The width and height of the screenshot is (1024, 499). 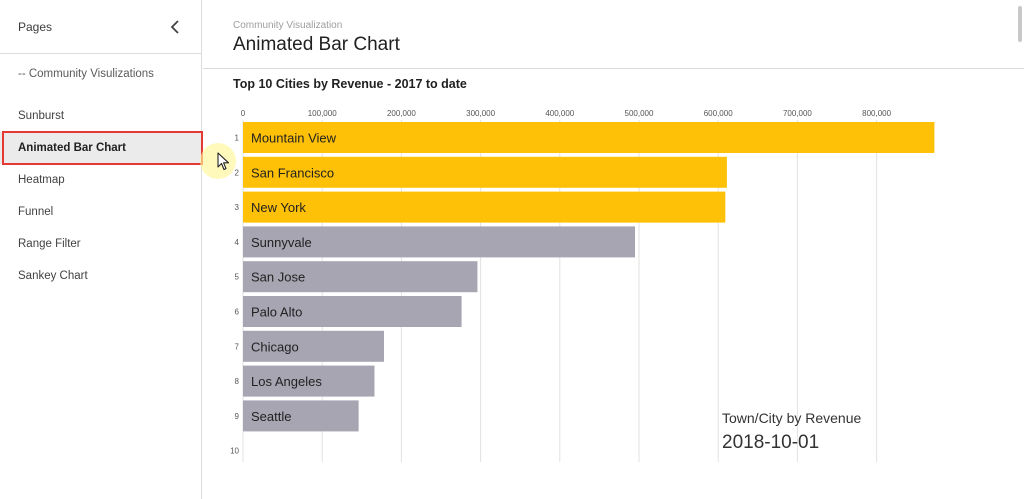 What do you see at coordinates (100, 276) in the screenshot?
I see `sidebar-item-sankey-chart: Sankey Chart` at bounding box center [100, 276].